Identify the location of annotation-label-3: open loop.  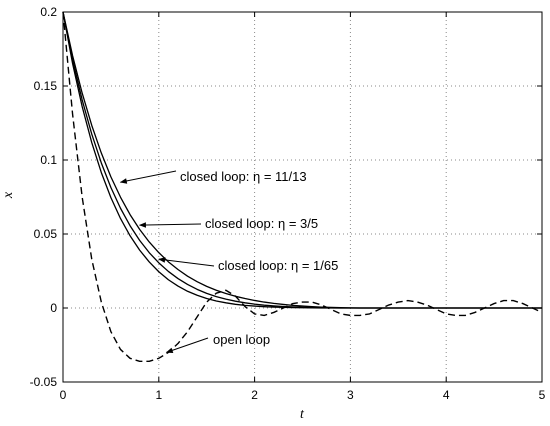
(241, 339).